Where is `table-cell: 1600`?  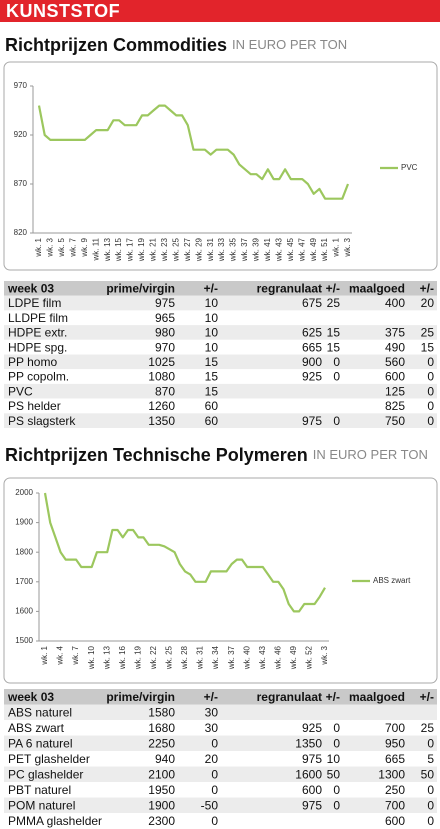 table-cell: 1600 is located at coordinates (308, 774).